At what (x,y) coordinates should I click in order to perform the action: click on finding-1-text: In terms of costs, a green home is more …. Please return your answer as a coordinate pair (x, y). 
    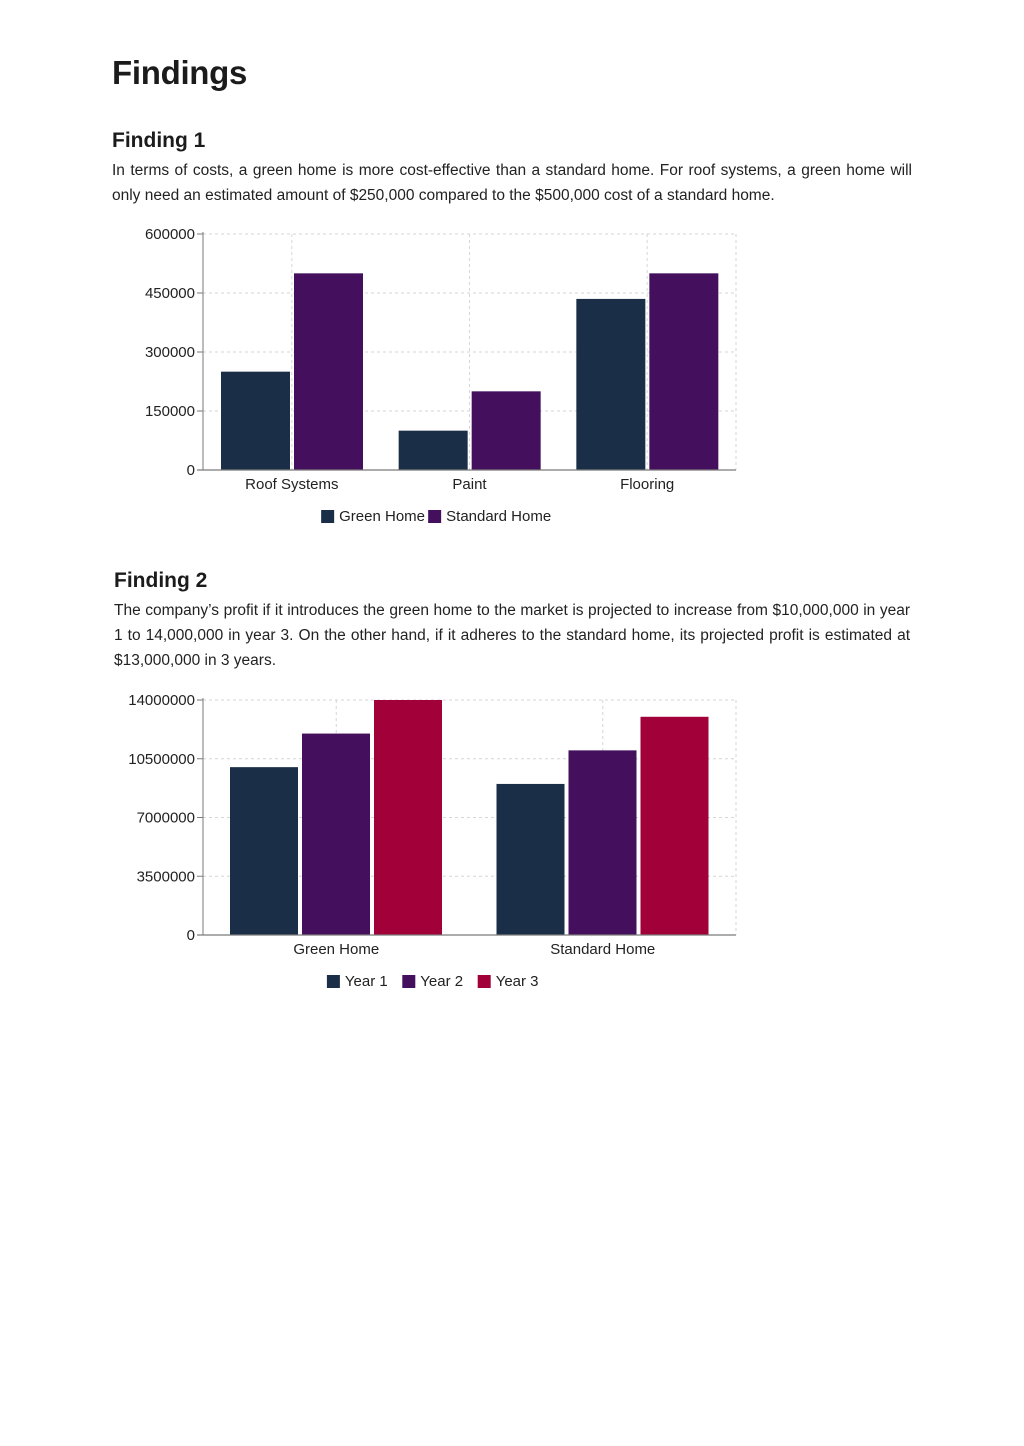
    Looking at the image, I should click on (512, 183).